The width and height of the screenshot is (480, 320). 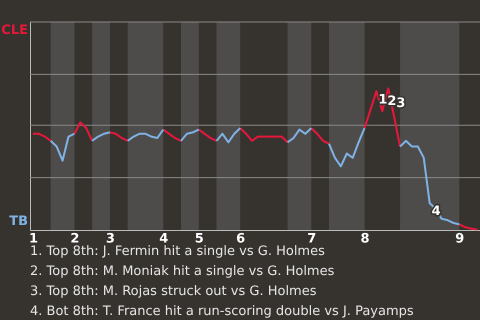 What do you see at coordinates (241, 239) in the screenshot?
I see `x-tick-label: 6` at bounding box center [241, 239].